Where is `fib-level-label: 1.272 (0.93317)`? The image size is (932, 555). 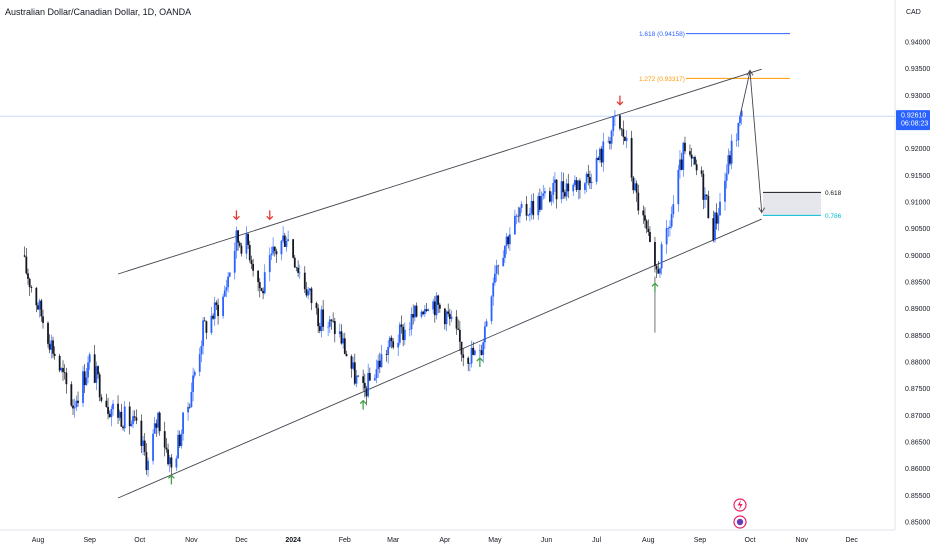 fib-level-label: 1.272 (0.93317) is located at coordinates (662, 79).